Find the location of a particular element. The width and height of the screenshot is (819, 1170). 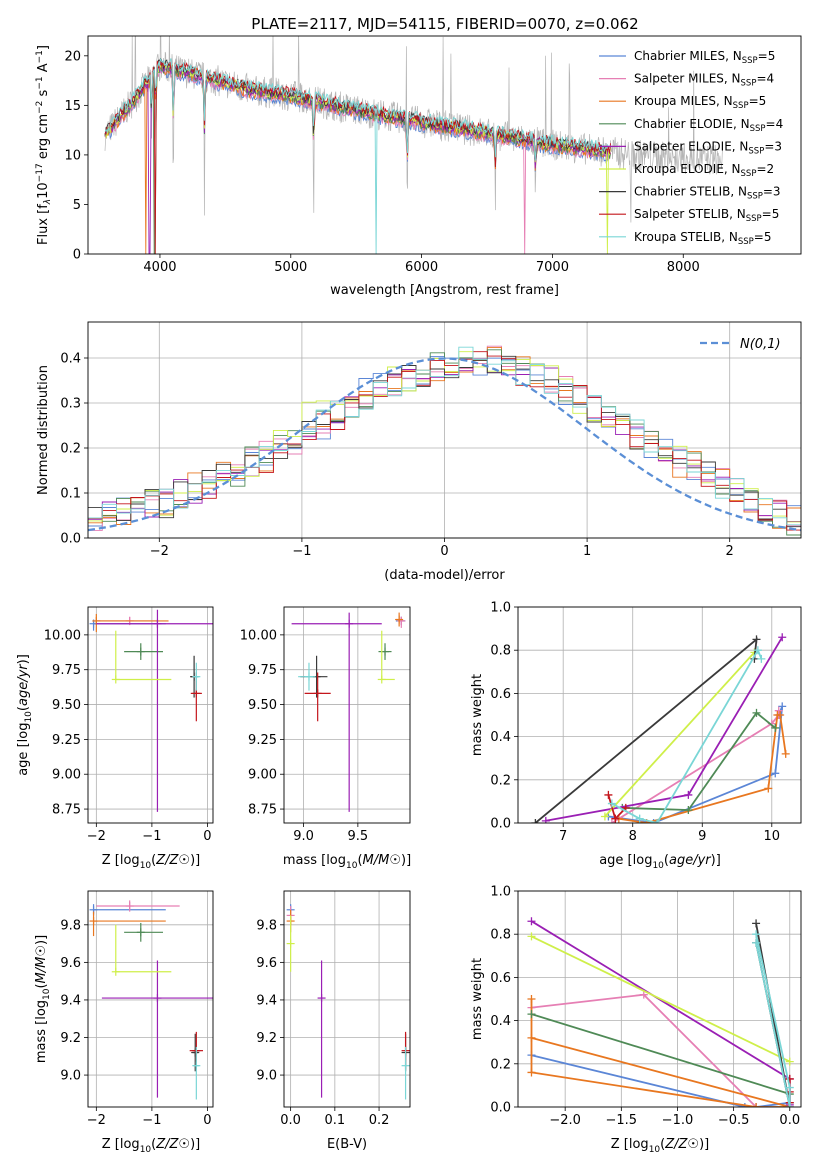

legend-label: Salpeter STELIB, NSSP=5 is located at coordinates (706, 215).